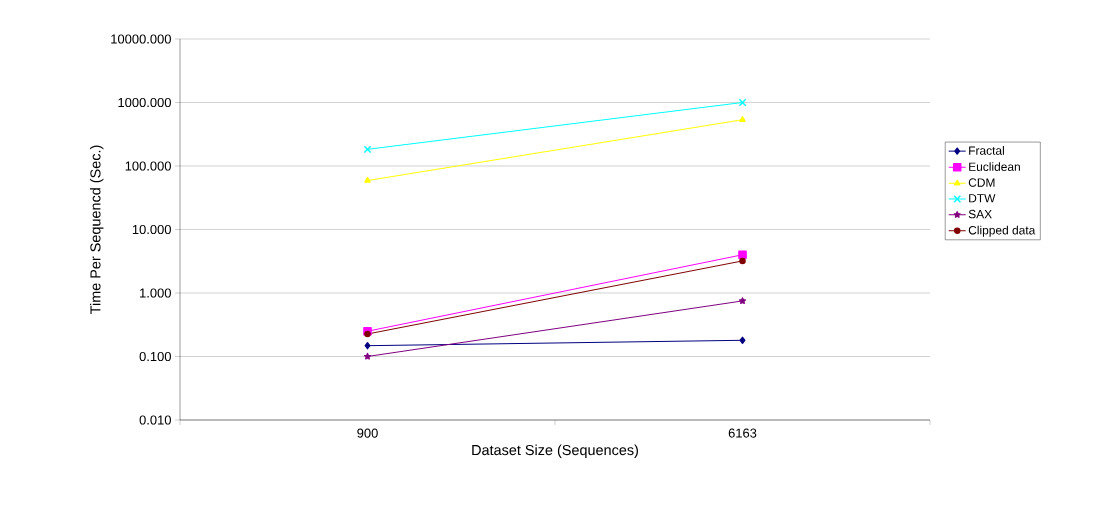  Describe the element at coordinates (555, 451) in the screenshot. I see `x-axis-title: Dataset Size (Sequences)` at that location.